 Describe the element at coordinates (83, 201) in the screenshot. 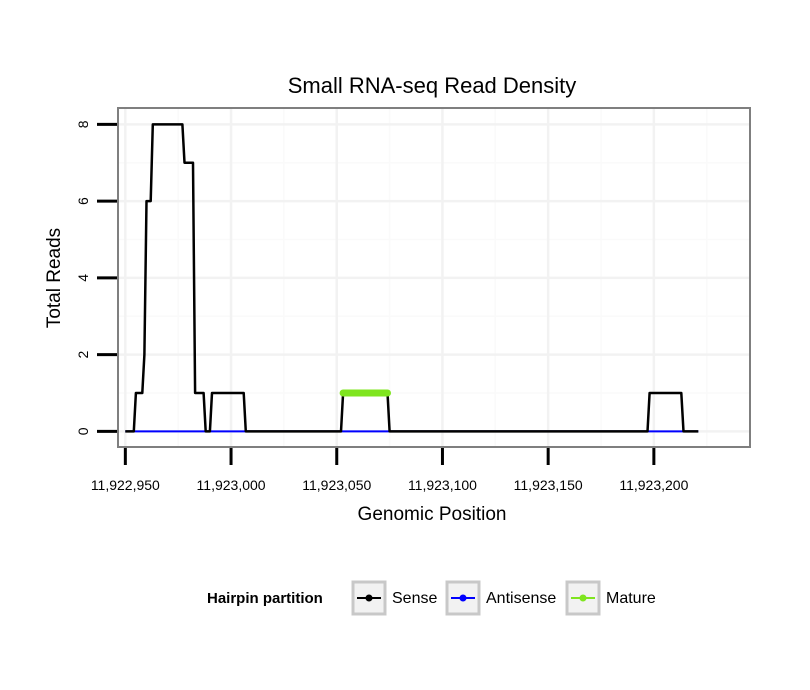

I see `y-tick-label: 6` at that location.